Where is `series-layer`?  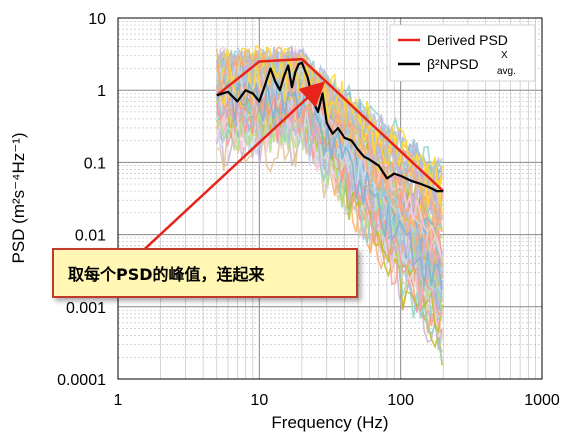
series-layer is located at coordinates (330, 125).